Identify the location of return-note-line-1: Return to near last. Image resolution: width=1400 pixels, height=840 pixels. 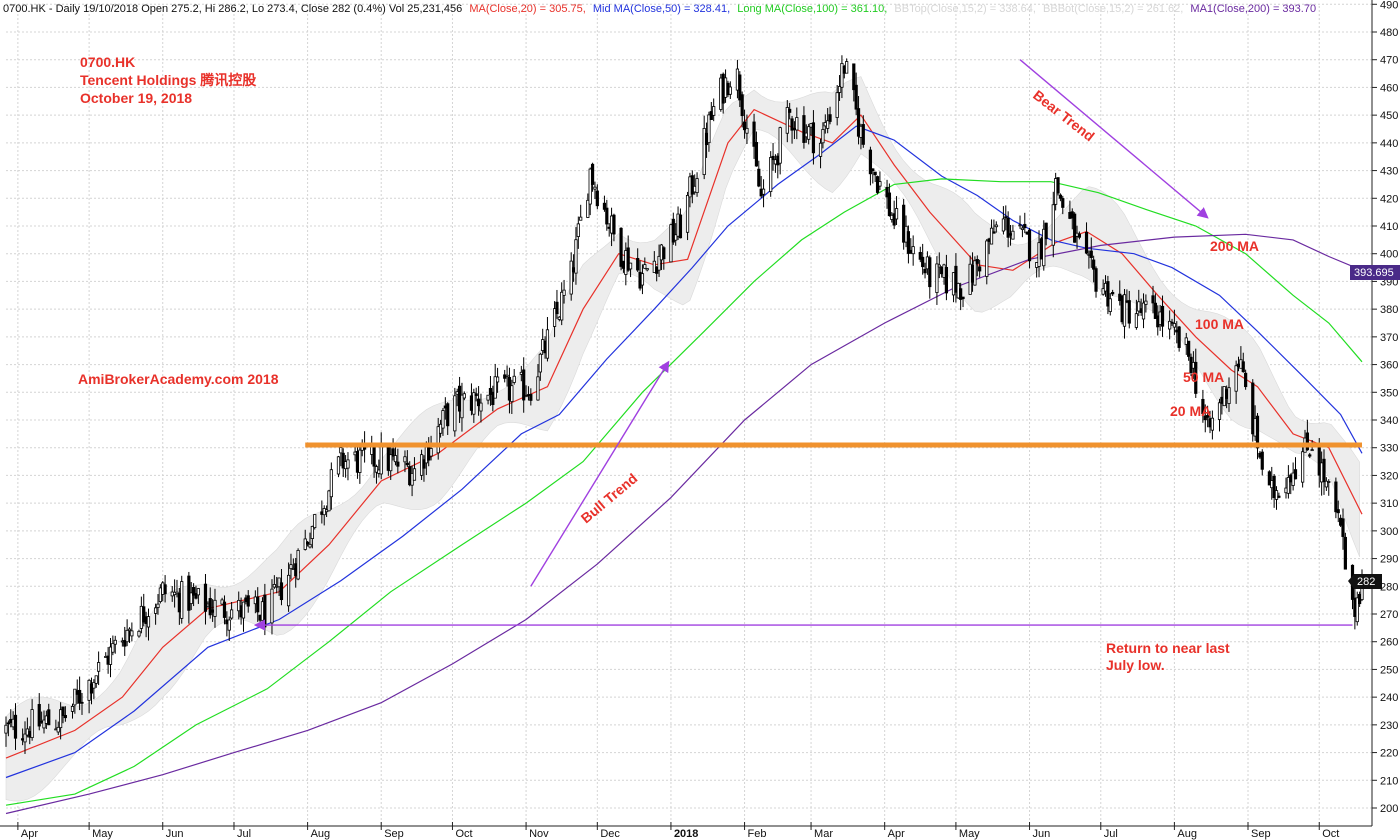
(1168, 648).